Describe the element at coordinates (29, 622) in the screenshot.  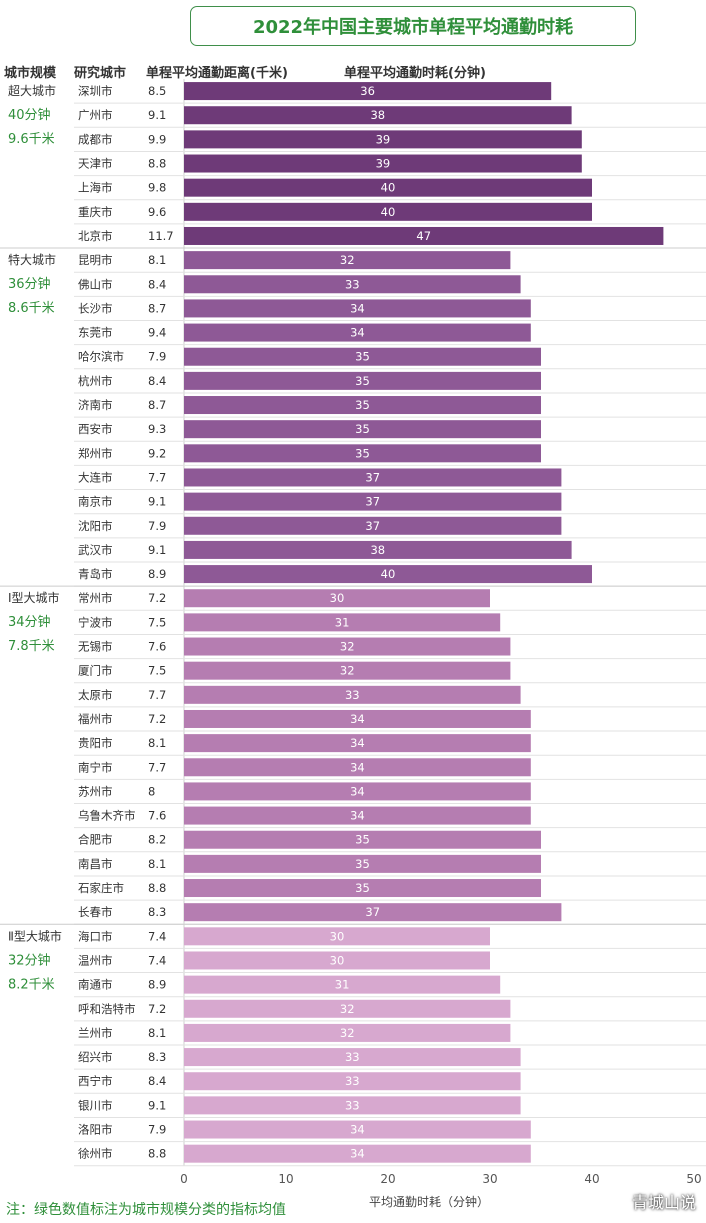
I see `group-mean-time: 34分钟` at that location.